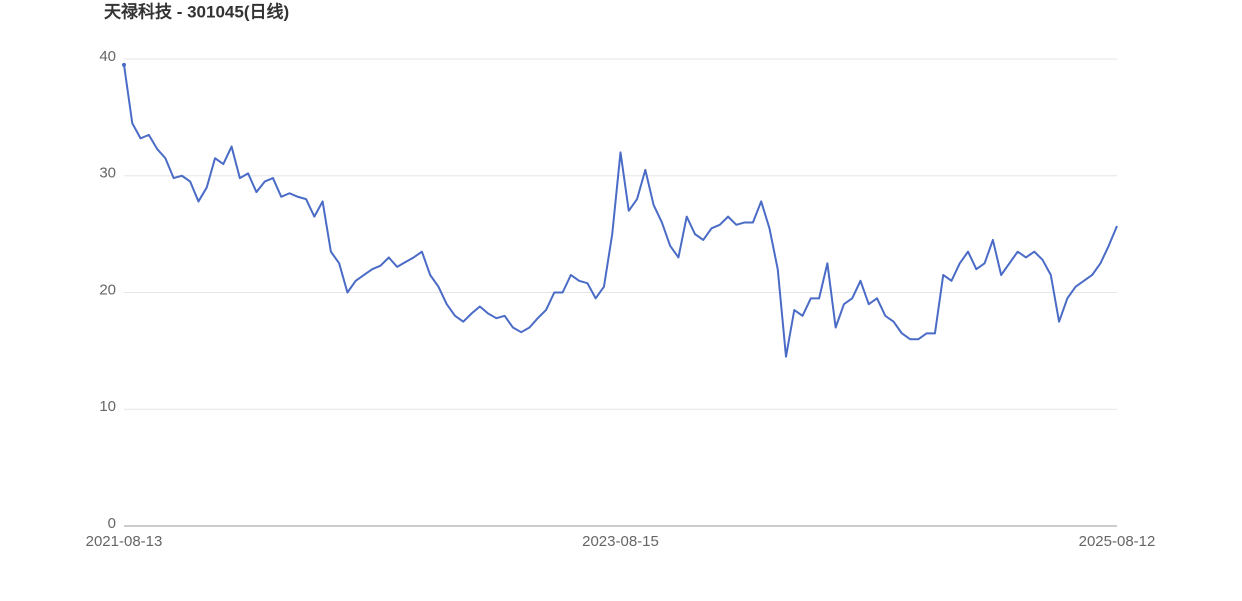  Describe the element at coordinates (124, 64) in the screenshot. I see `start-point` at that location.